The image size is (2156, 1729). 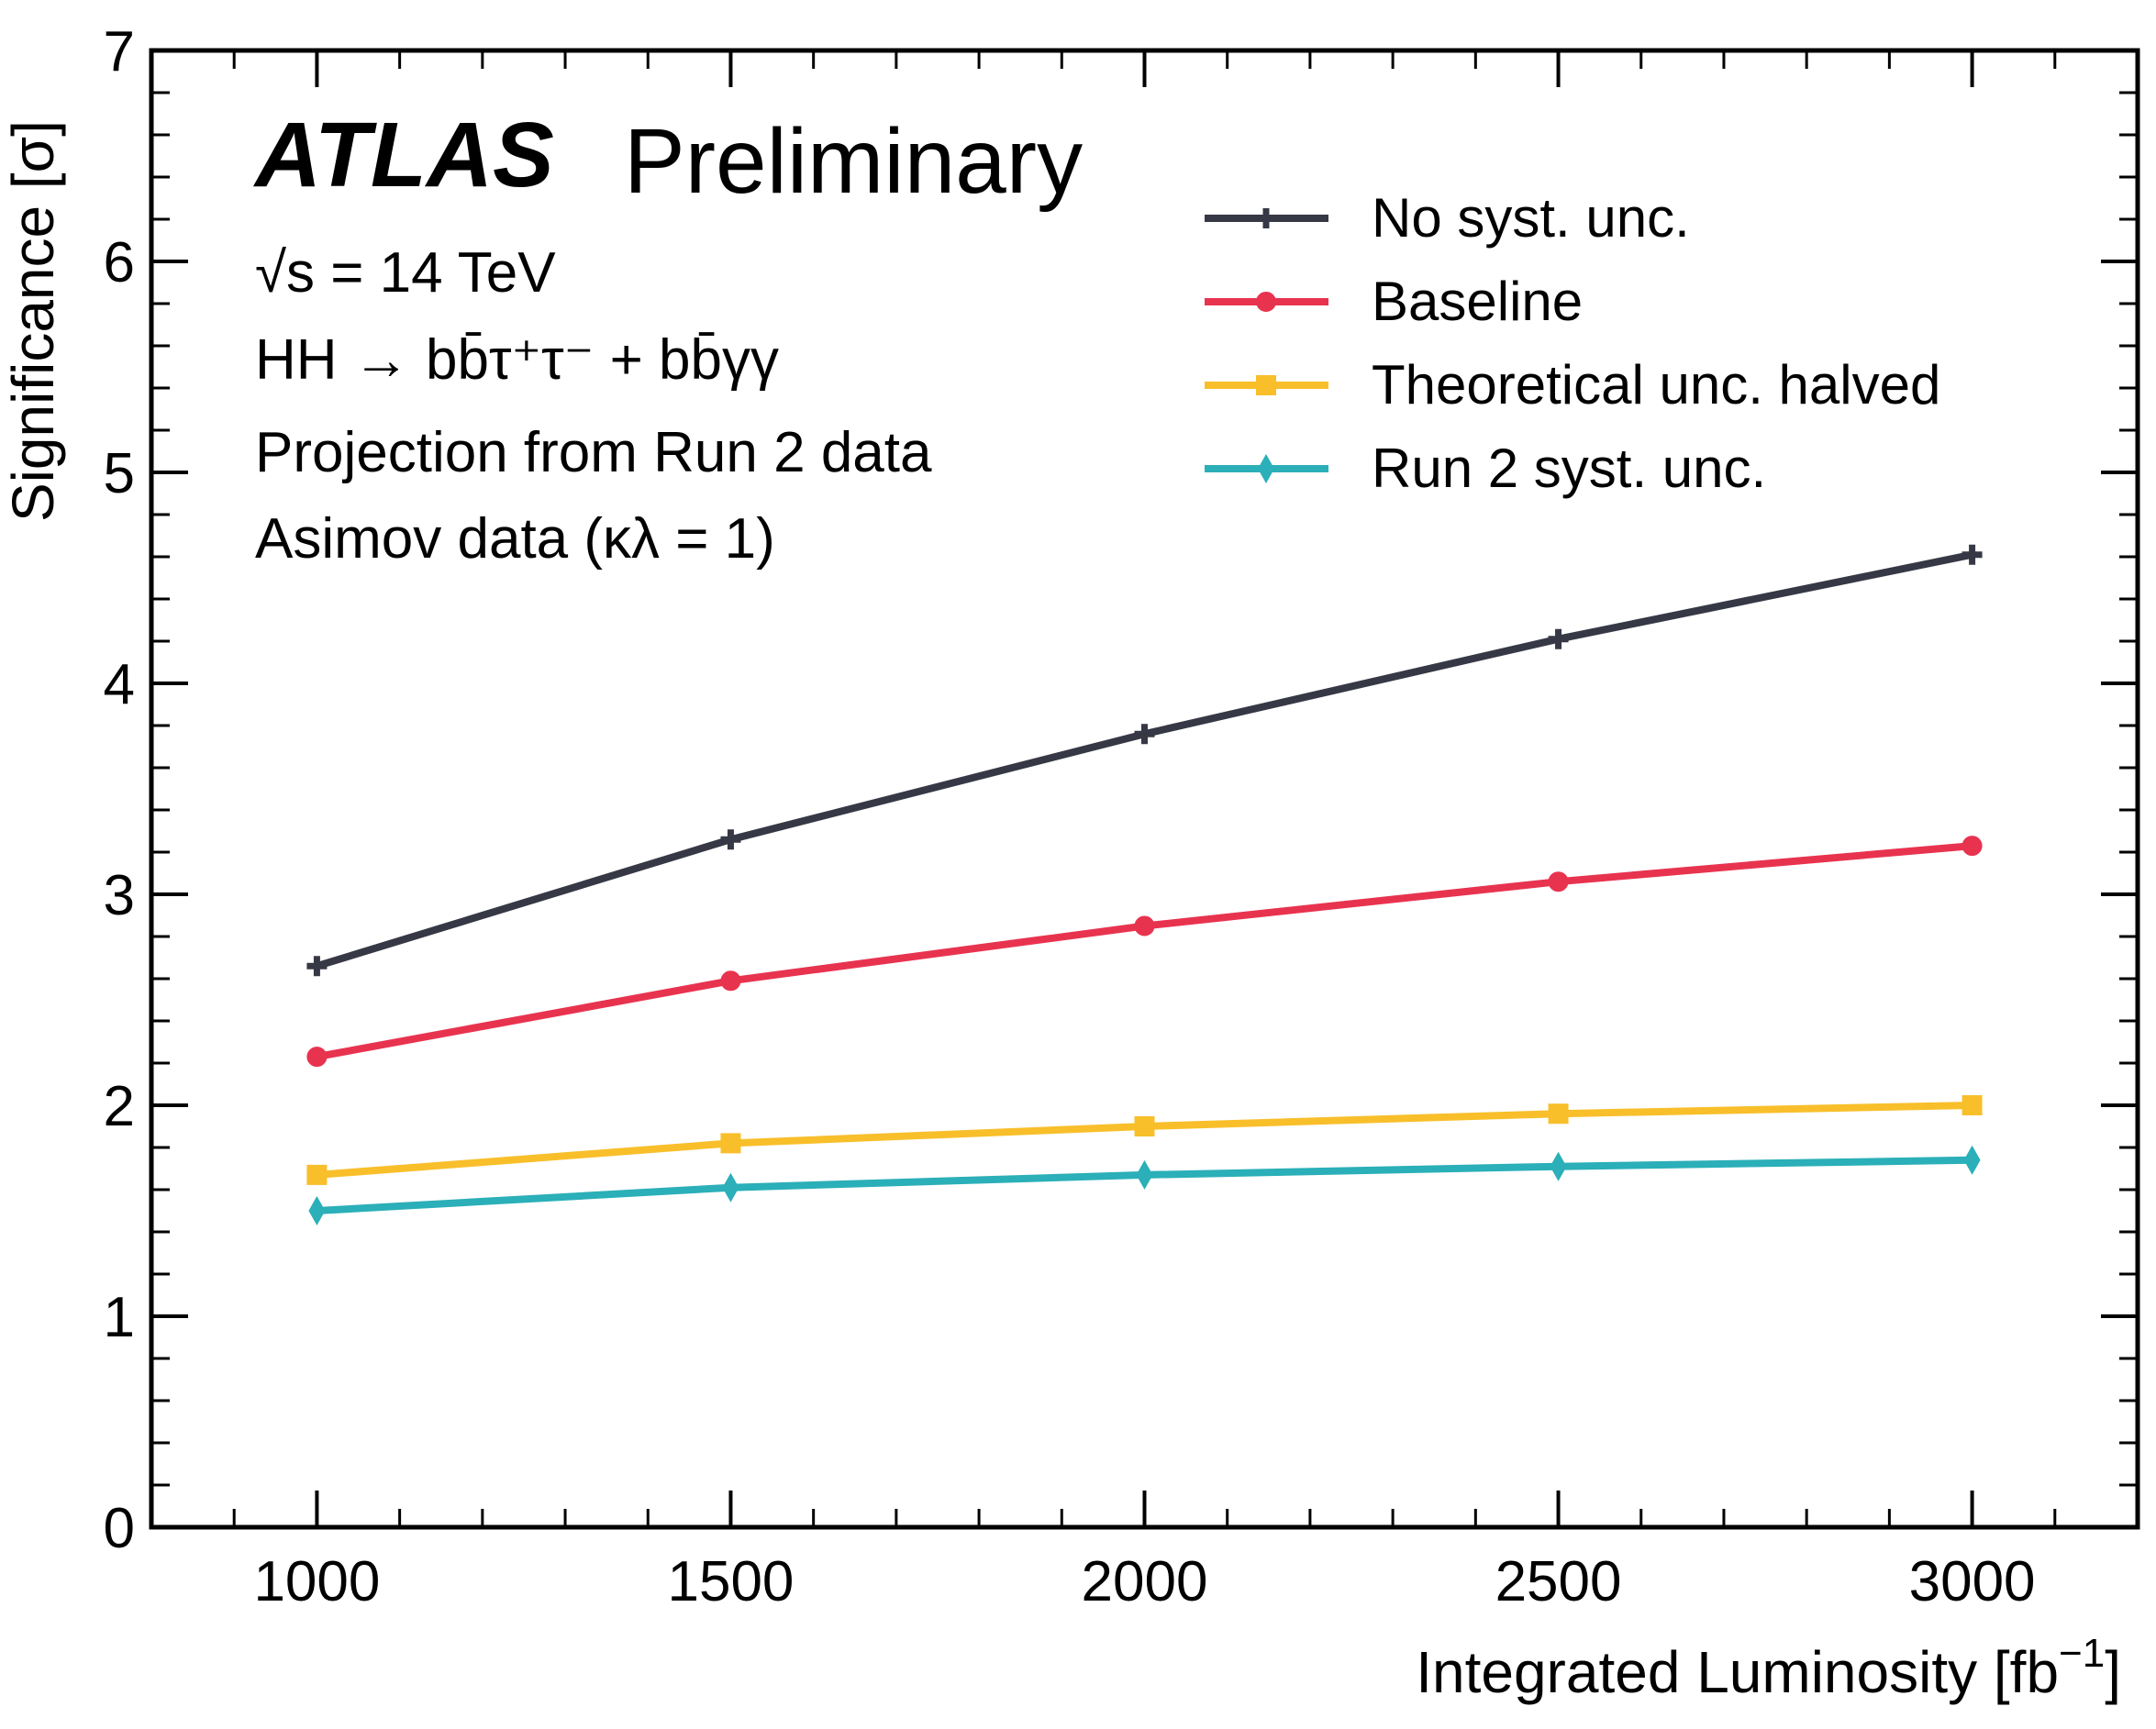 What do you see at coordinates (120, 262) in the screenshot?
I see `y-tick-label: 6` at bounding box center [120, 262].